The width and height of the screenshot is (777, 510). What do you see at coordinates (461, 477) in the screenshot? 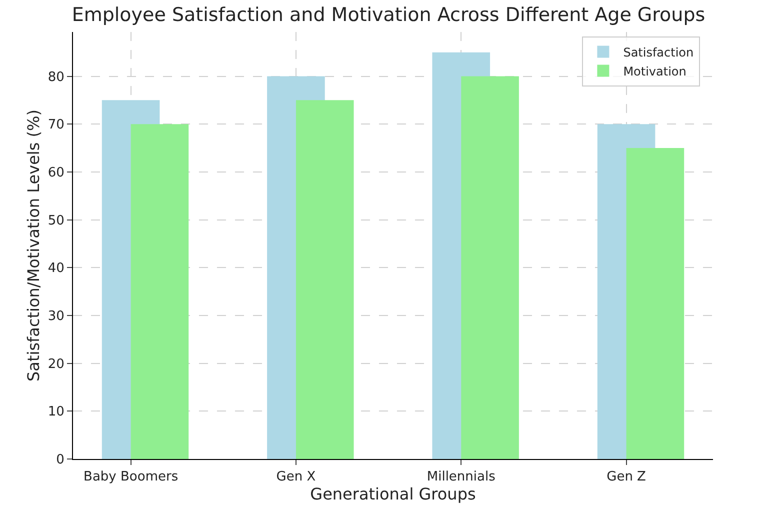
I see `x-tick-label: Millennials` at bounding box center [461, 477].